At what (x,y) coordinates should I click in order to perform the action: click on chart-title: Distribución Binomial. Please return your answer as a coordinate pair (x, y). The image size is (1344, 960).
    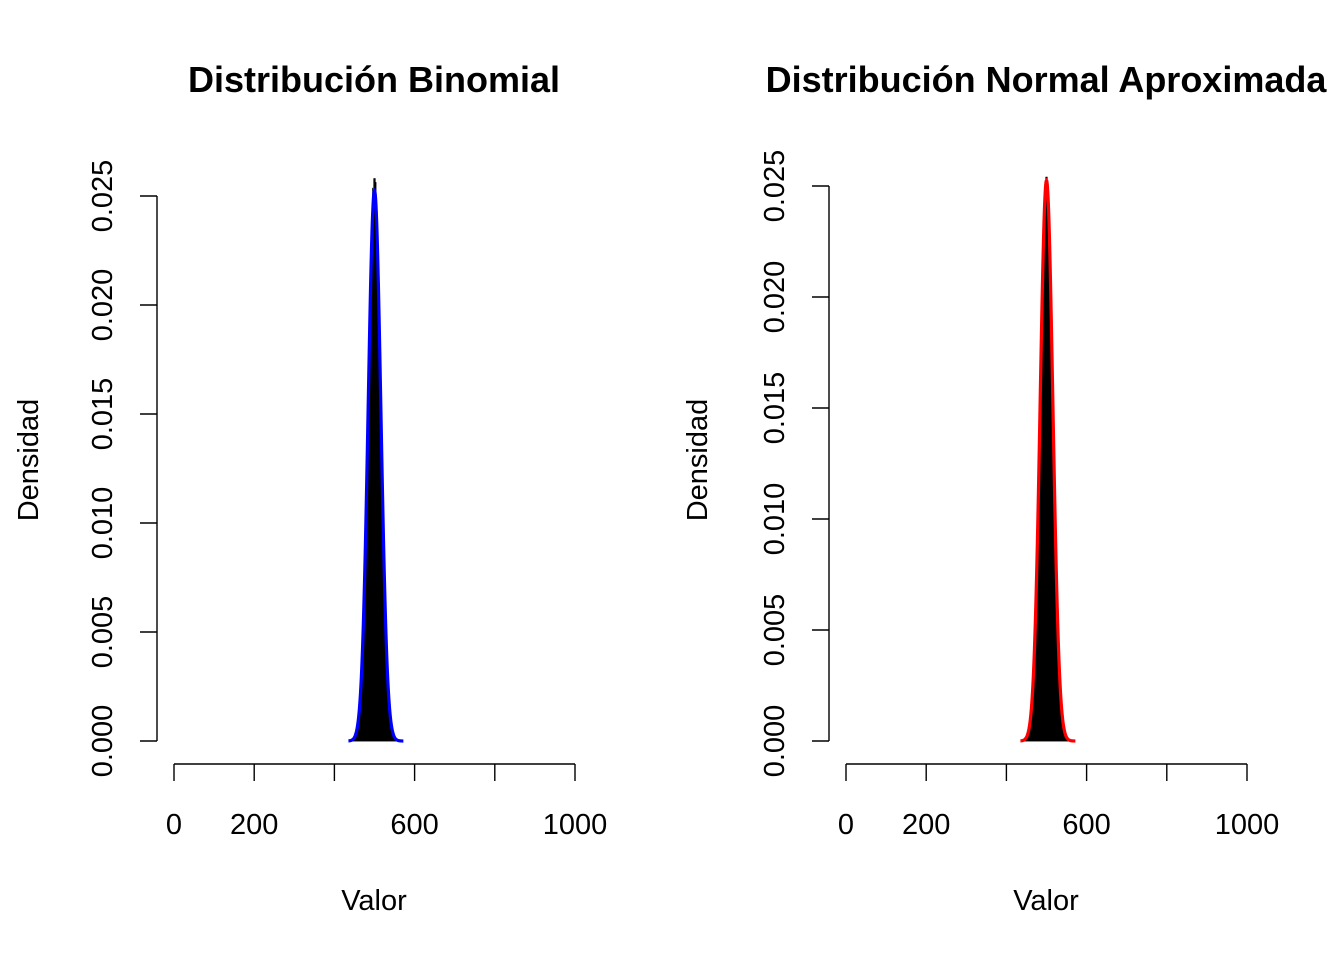
    Looking at the image, I should click on (374, 79).